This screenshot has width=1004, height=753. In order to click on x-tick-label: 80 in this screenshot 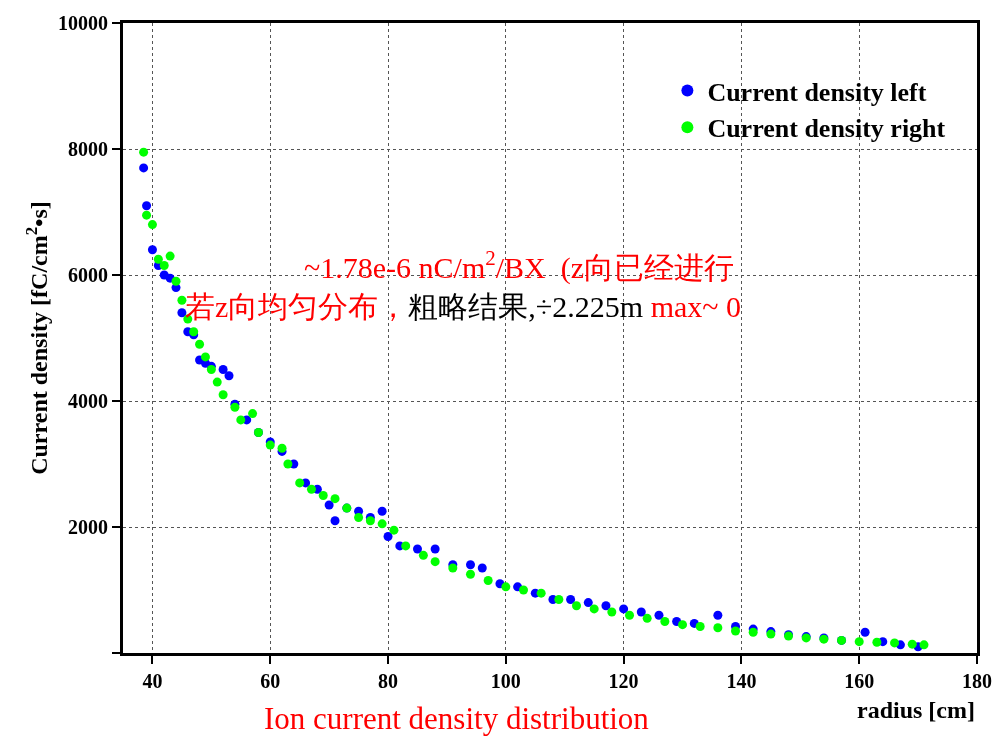, I will do `click(388, 681)`.